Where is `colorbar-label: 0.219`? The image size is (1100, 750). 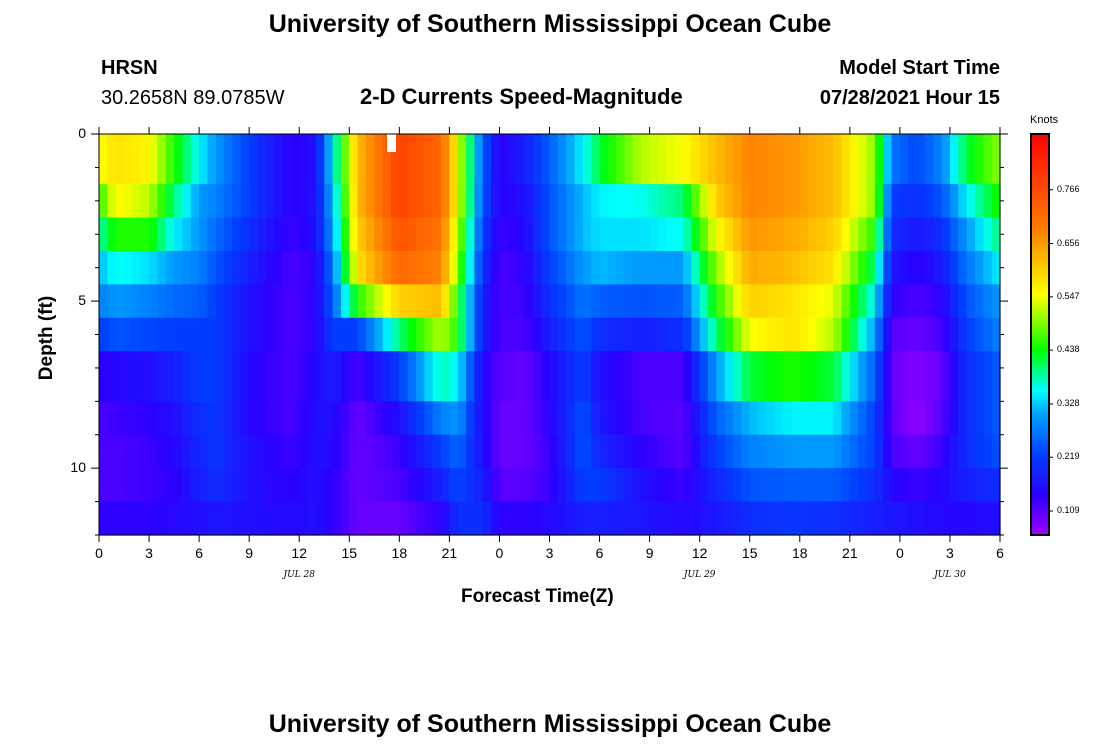 colorbar-label: 0.219 is located at coordinates (1068, 456).